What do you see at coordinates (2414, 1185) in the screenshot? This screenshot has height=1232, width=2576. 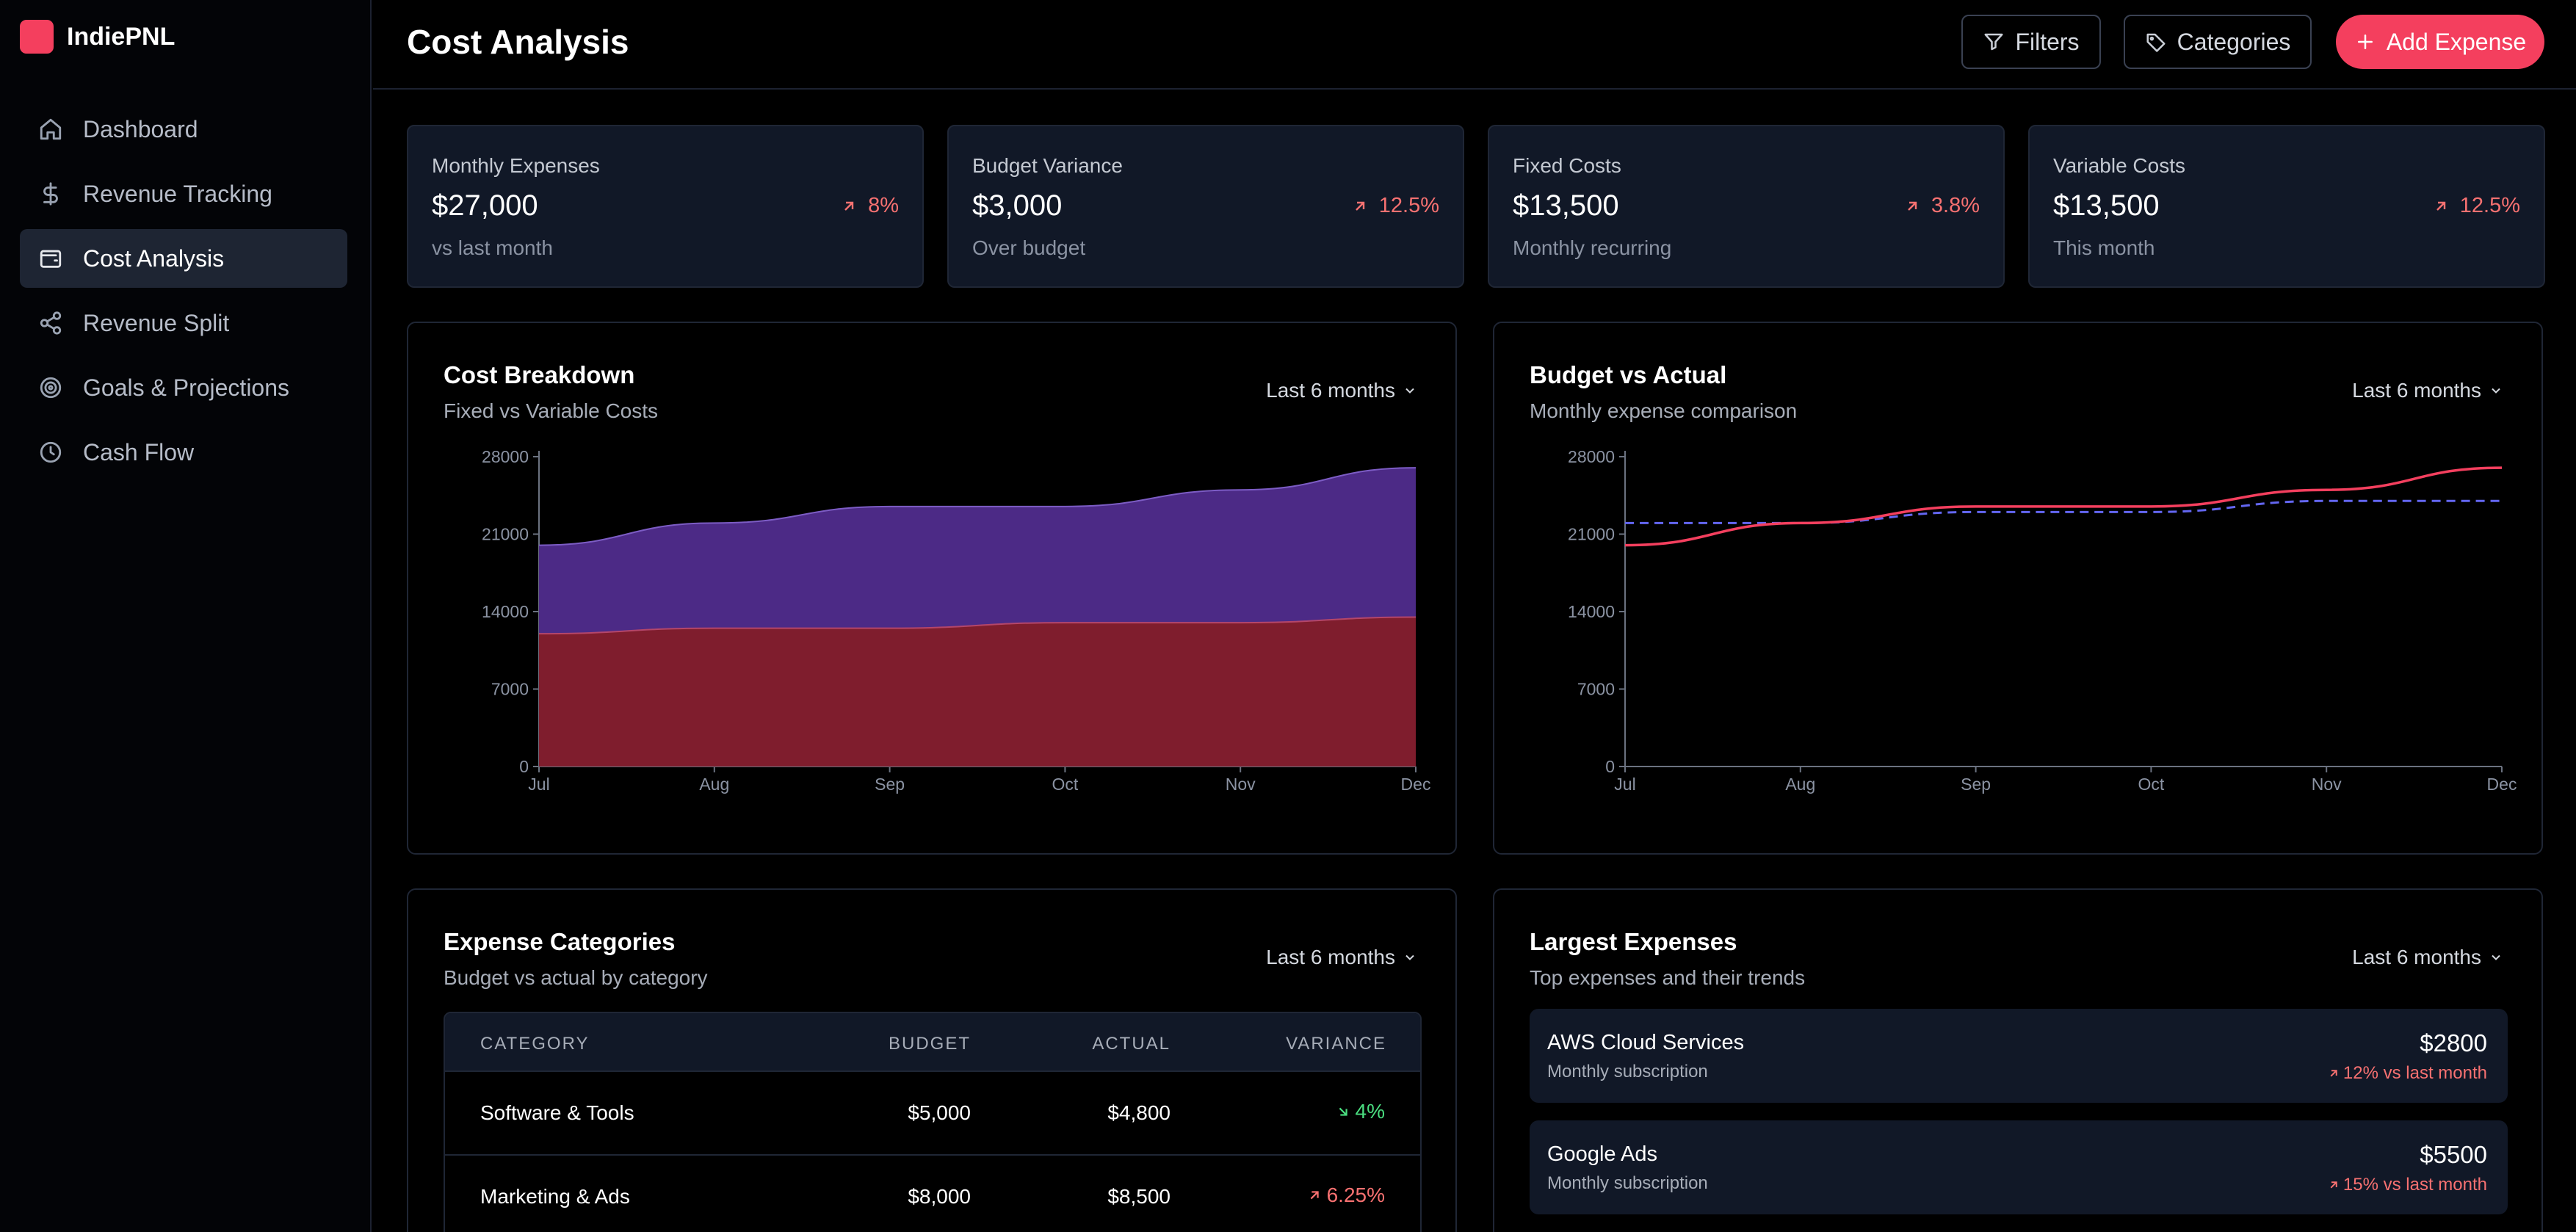 I see `expense-trend-value: 15% vs last month` at bounding box center [2414, 1185].